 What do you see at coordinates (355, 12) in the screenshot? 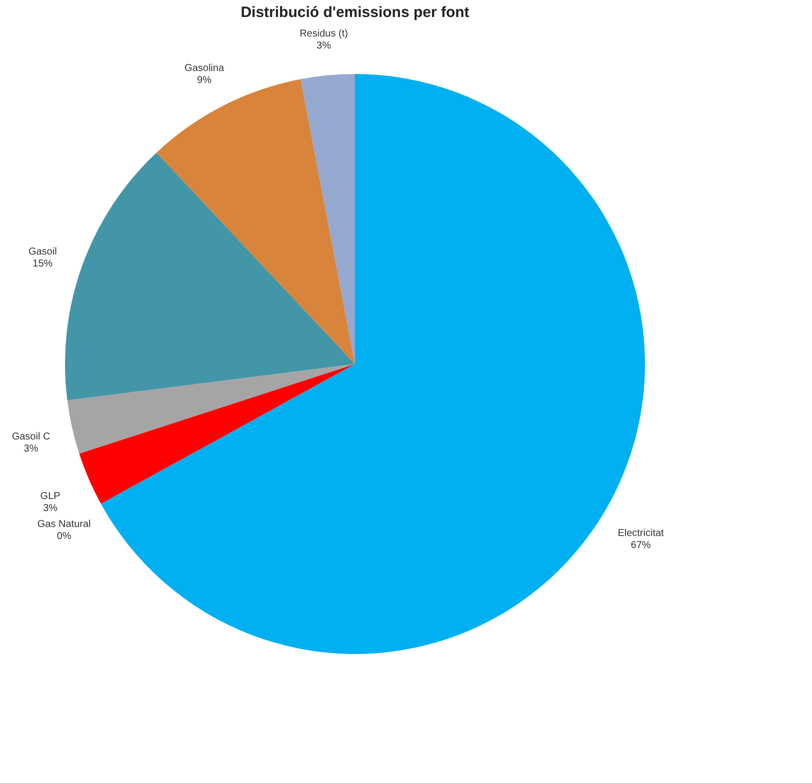
I see `chart-title: Distribució d'emissions per font` at bounding box center [355, 12].